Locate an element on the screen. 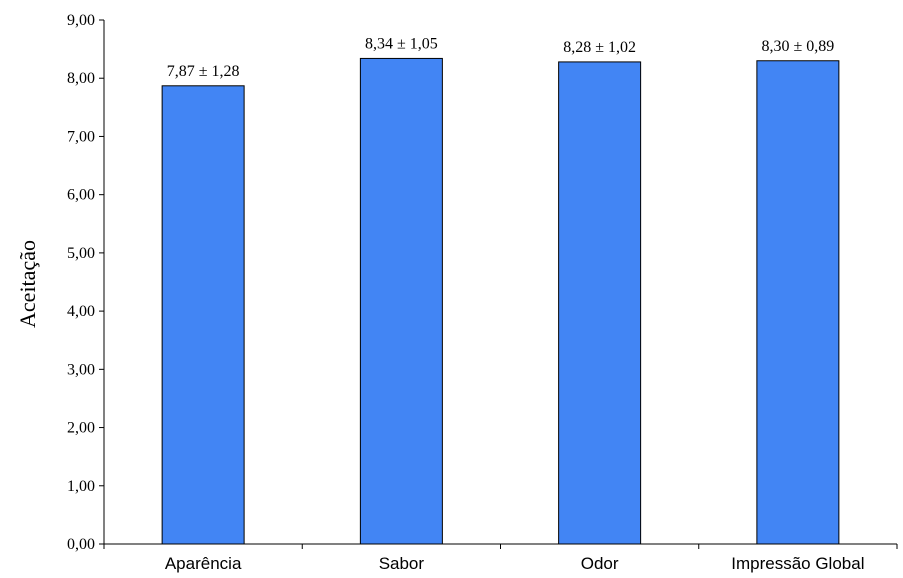  y-tick-label: 7,00 is located at coordinates (81, 136).